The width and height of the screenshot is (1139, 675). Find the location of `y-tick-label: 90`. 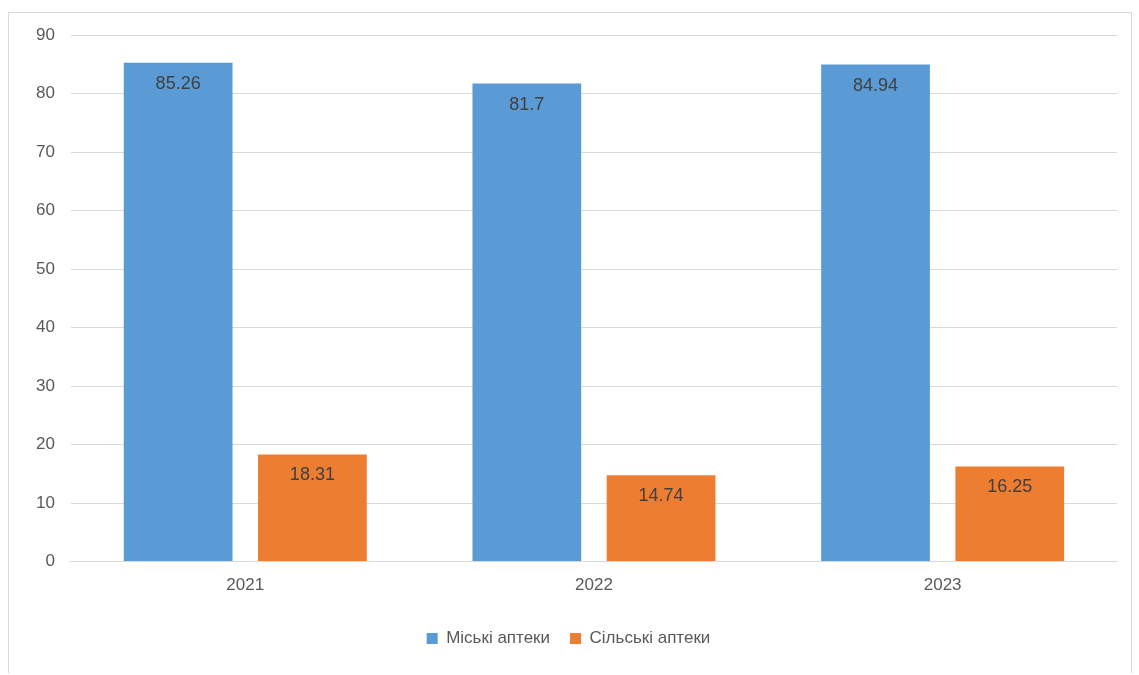

y-tick-label: 90 is located at coordinates (45, 34).